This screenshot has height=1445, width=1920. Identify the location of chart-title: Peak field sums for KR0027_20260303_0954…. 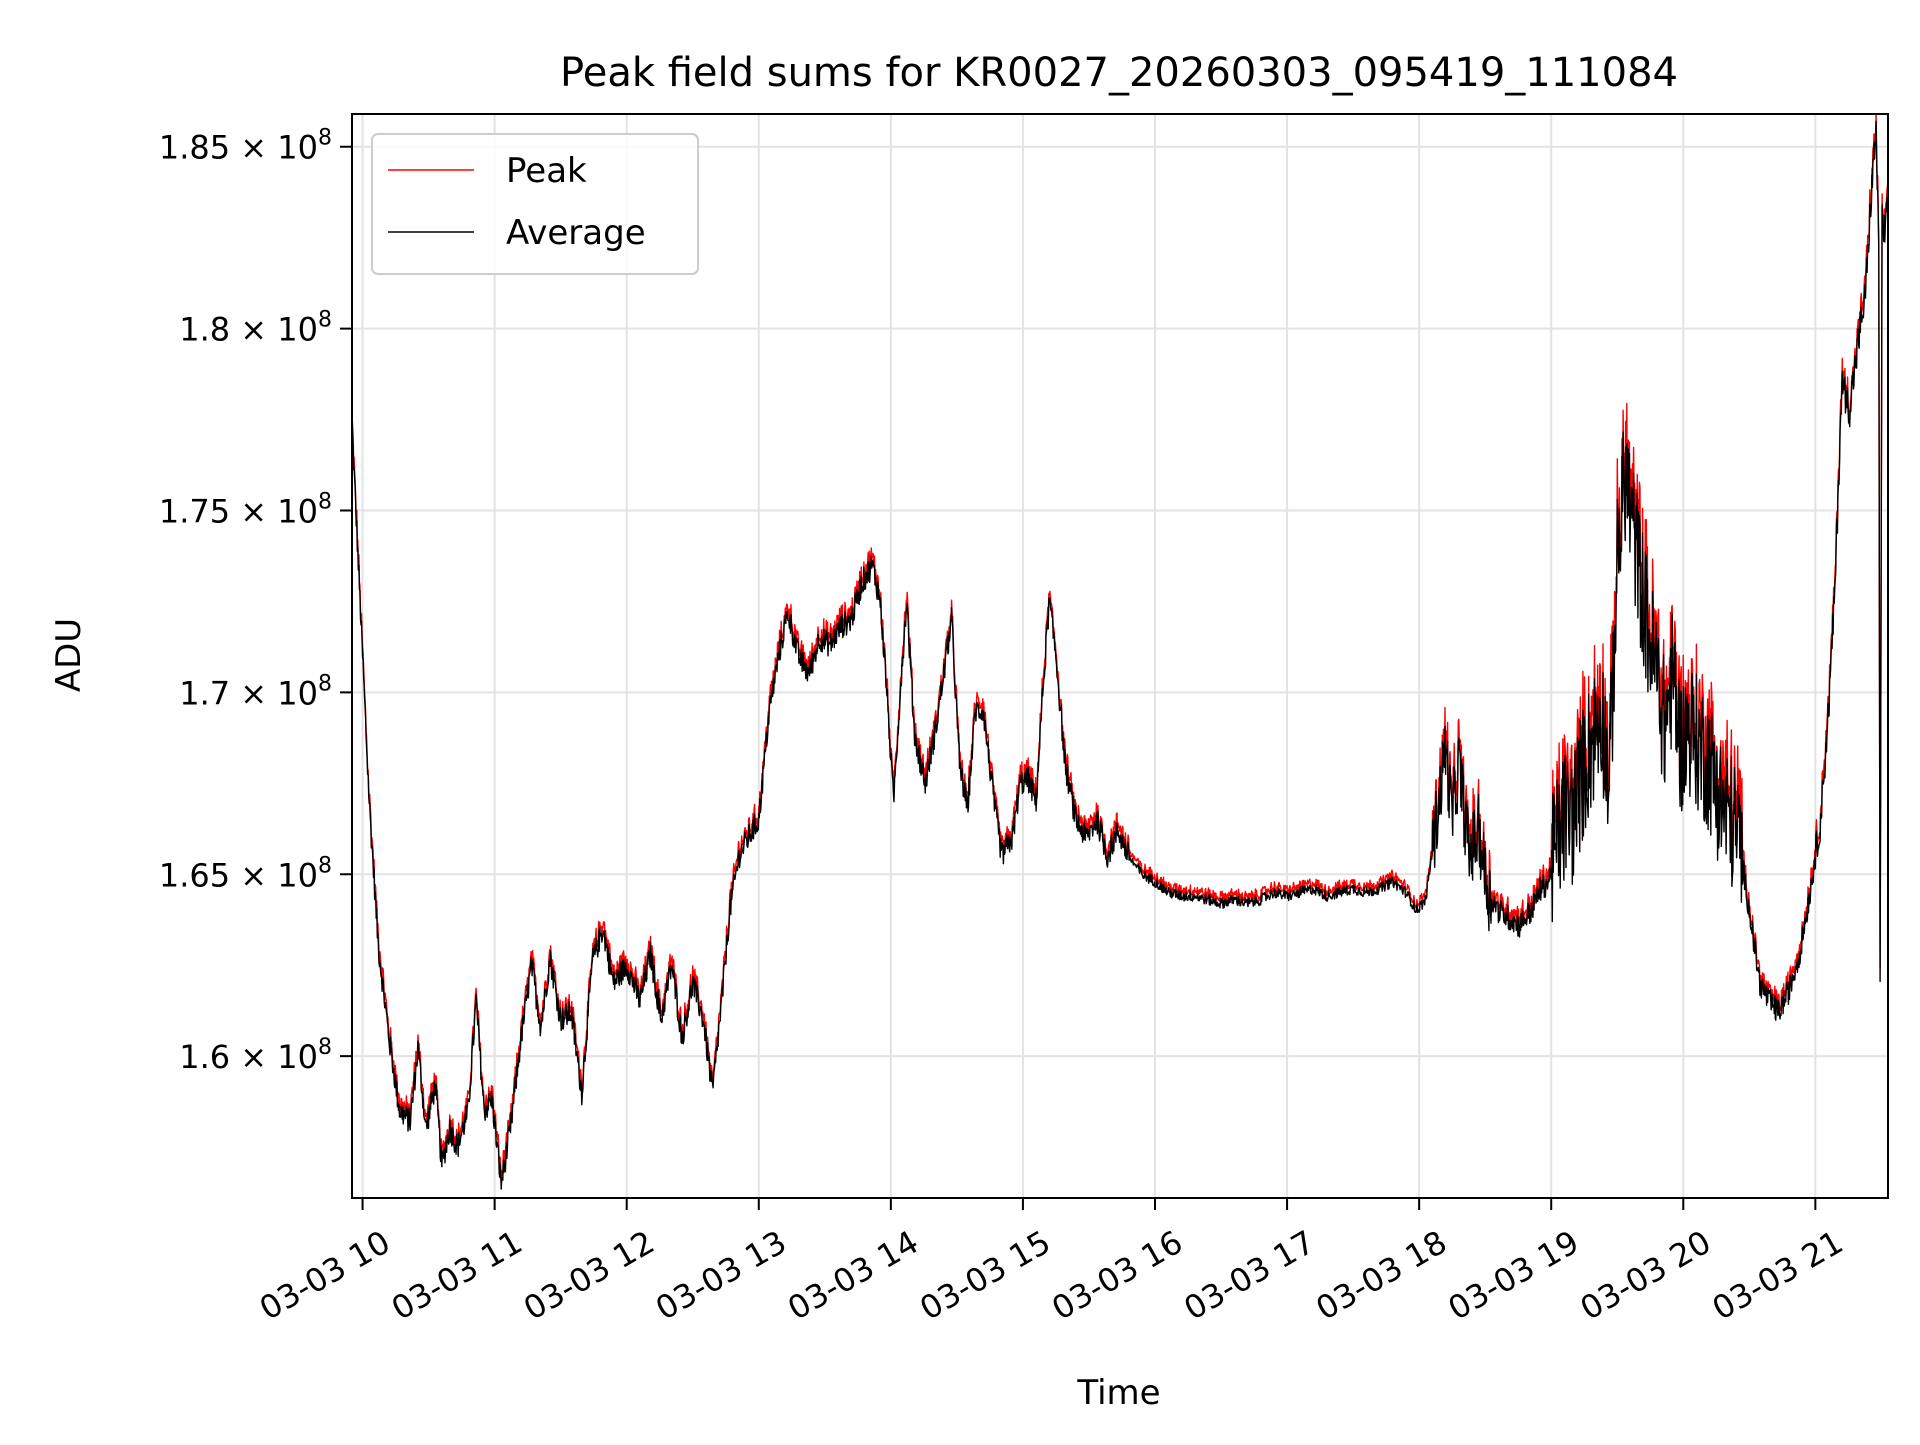
(1119, 73).